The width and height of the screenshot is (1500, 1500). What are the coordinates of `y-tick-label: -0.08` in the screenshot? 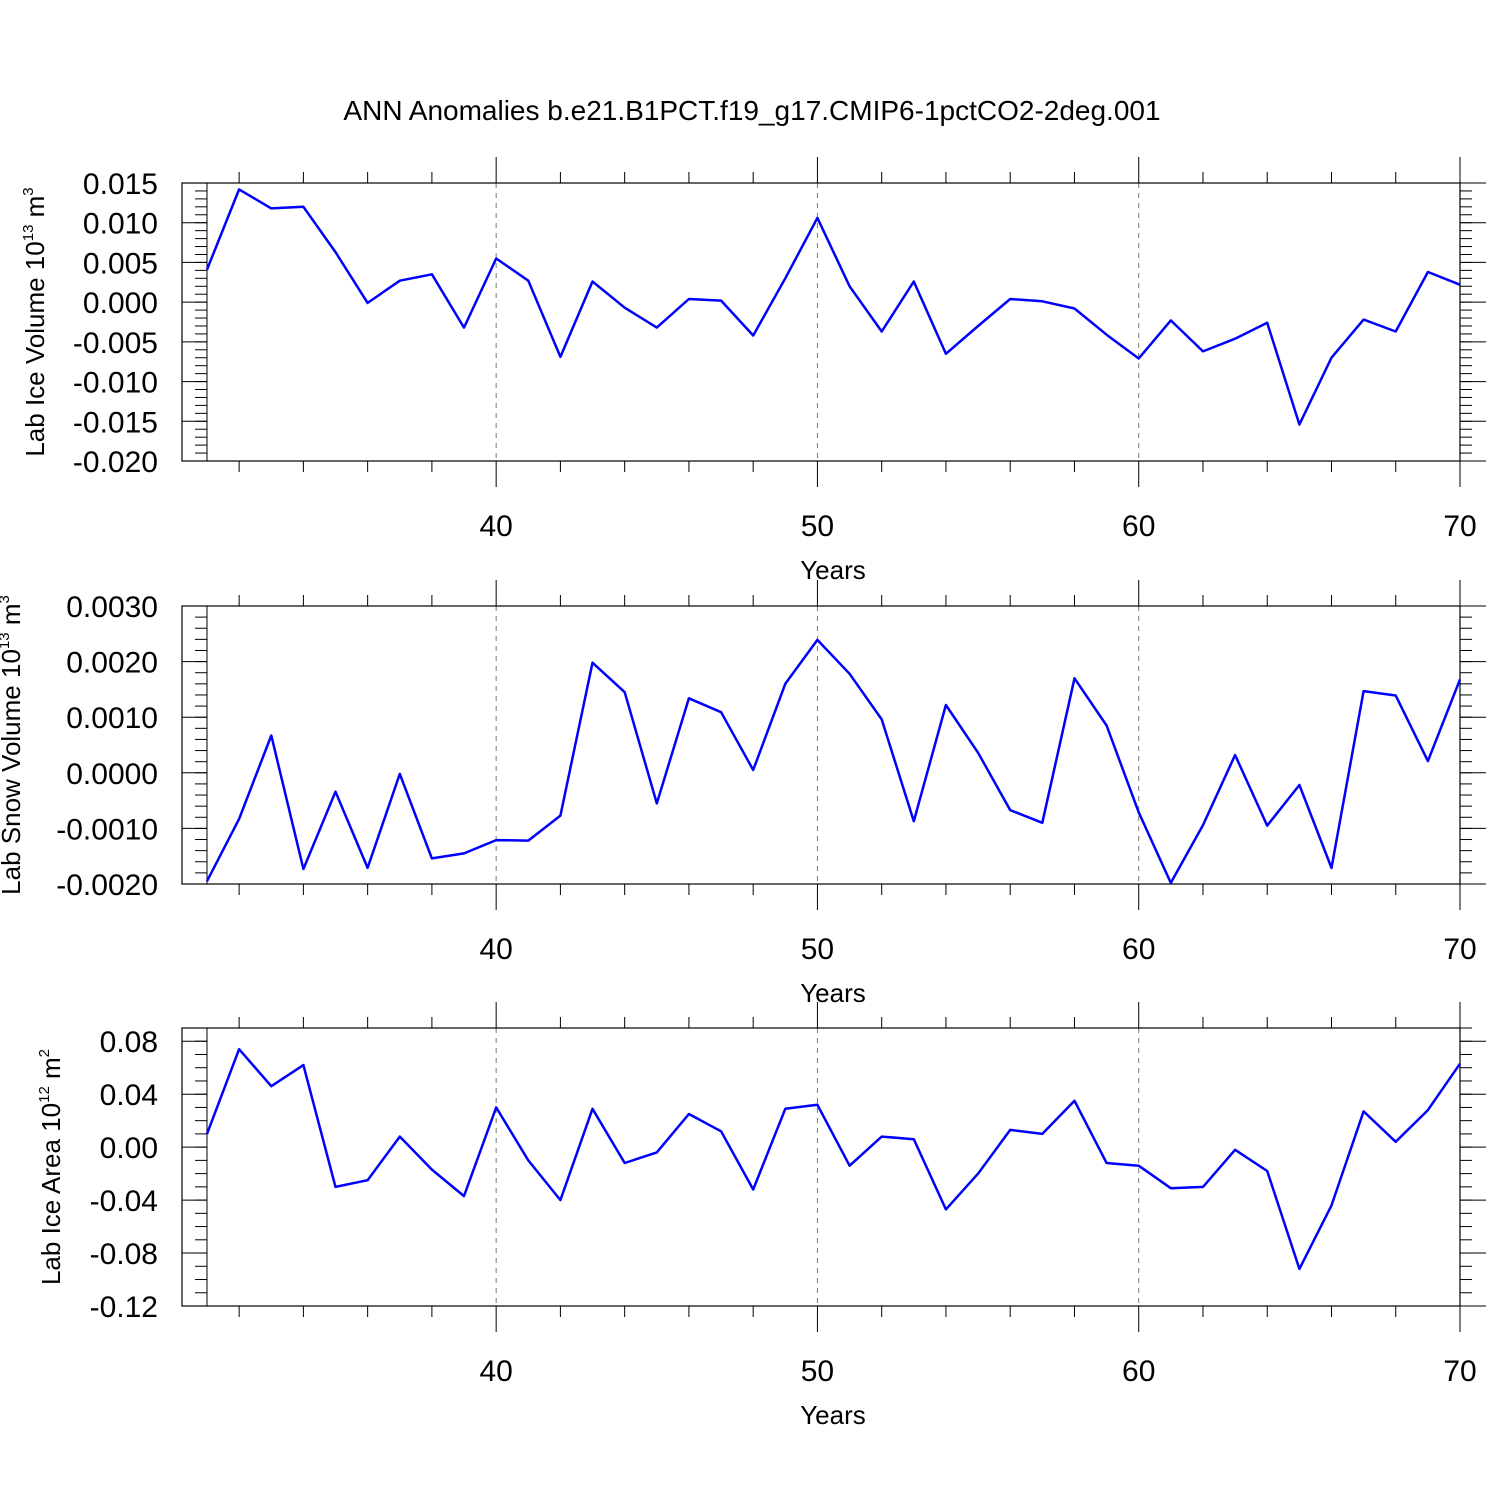 It's located at (124, 1254).